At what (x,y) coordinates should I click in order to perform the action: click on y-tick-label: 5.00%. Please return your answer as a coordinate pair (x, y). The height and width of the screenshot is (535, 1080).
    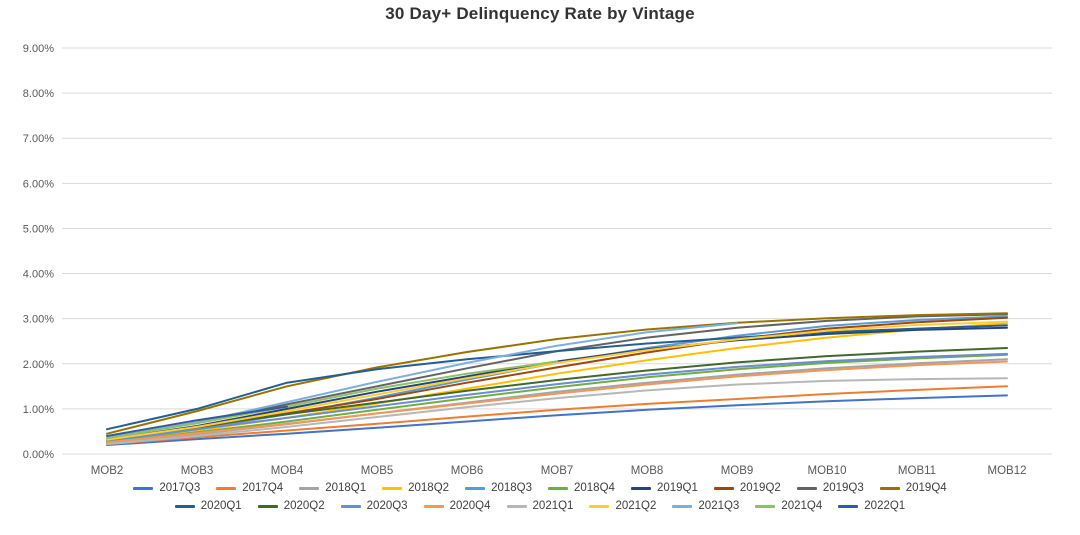
    Looking at the image, I should click on (38, 229).